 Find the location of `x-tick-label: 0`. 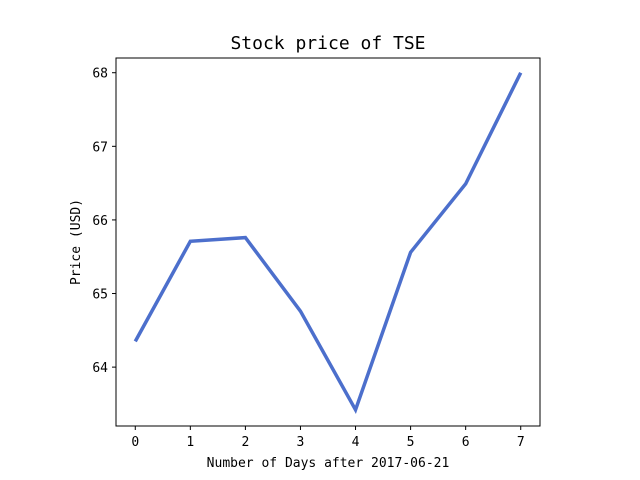

x-tick-label: 0 is located at coordinates (135, 442).